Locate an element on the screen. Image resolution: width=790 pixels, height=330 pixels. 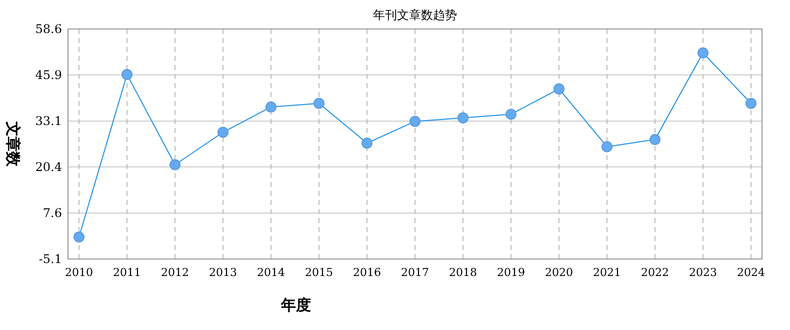
x-tick-label: 2023 is located at coordinates (703, 272).